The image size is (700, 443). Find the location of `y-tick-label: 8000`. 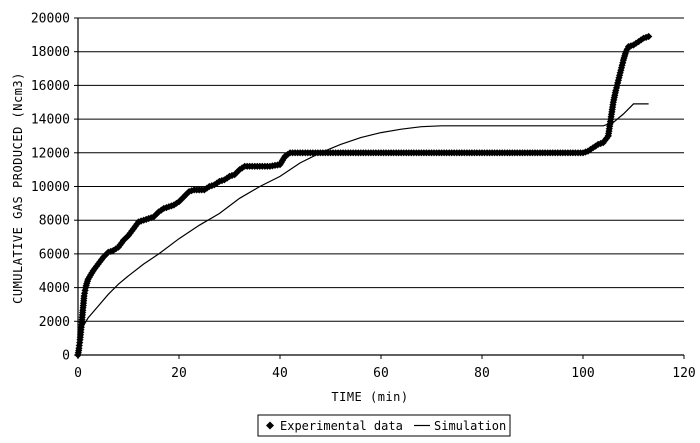

y-tick-label: 8000 is located at coordinates (54, 221).